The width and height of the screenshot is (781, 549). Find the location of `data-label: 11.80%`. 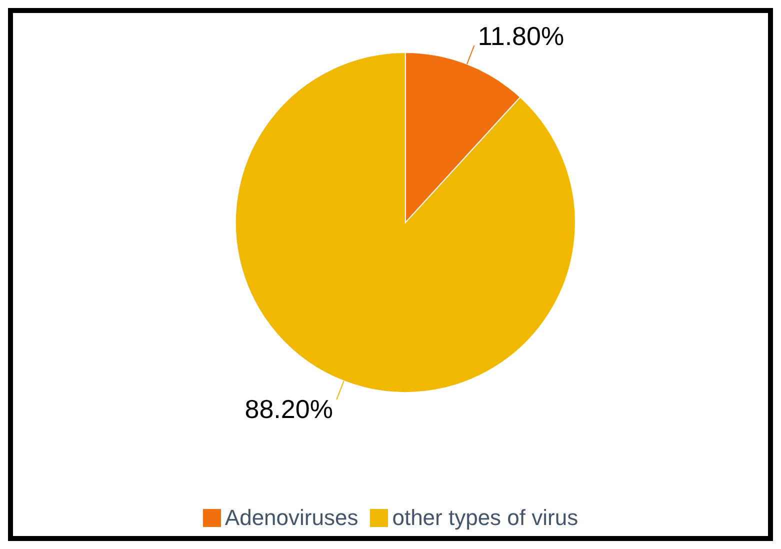

data-label: 11.80% is located at coordinates (521, 36).